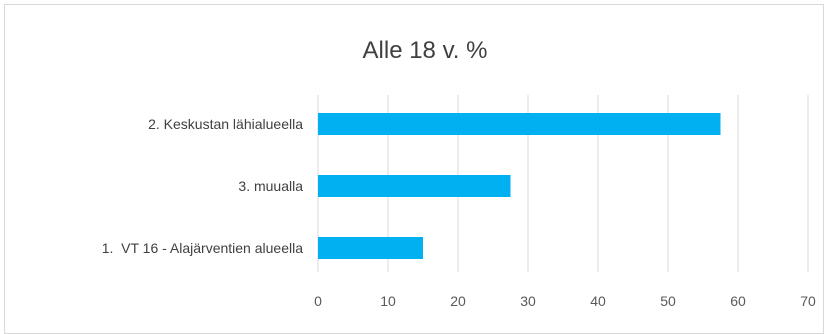 This screenshot has width=830, height=334. I want to click on x-tick-label: 30, so click(528, 301).